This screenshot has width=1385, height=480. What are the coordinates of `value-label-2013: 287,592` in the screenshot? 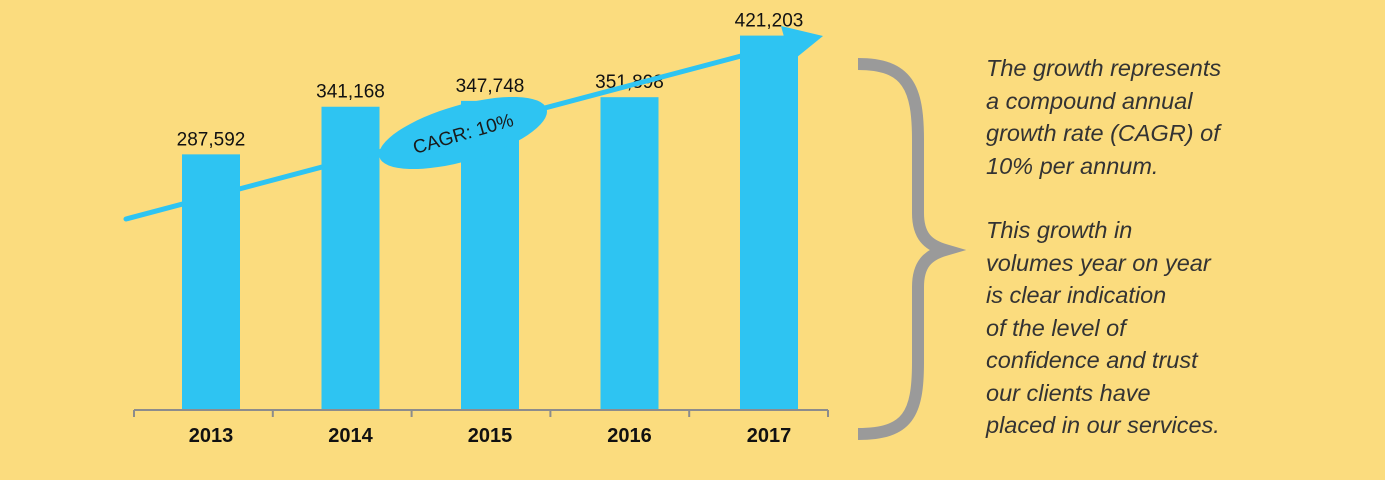 It's located at (211, 139).